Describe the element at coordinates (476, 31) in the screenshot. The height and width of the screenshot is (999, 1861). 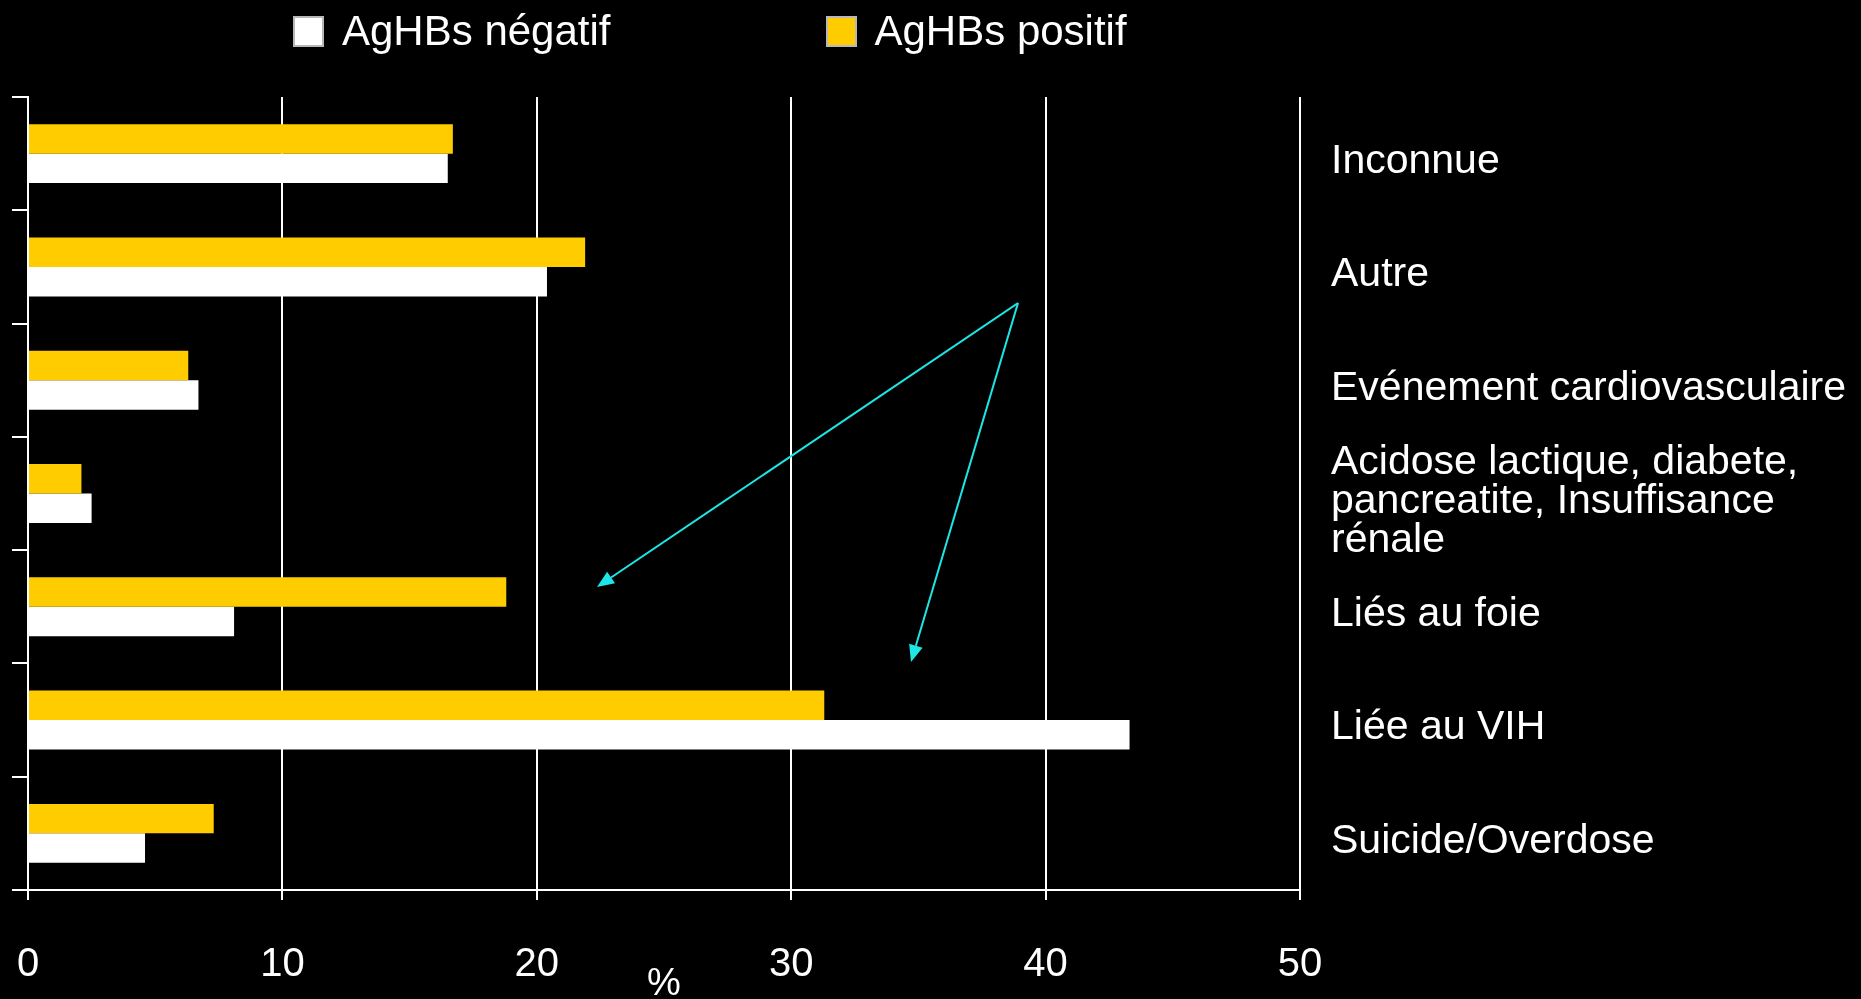
I see `legend-label: AgHBs négatif` at that location.